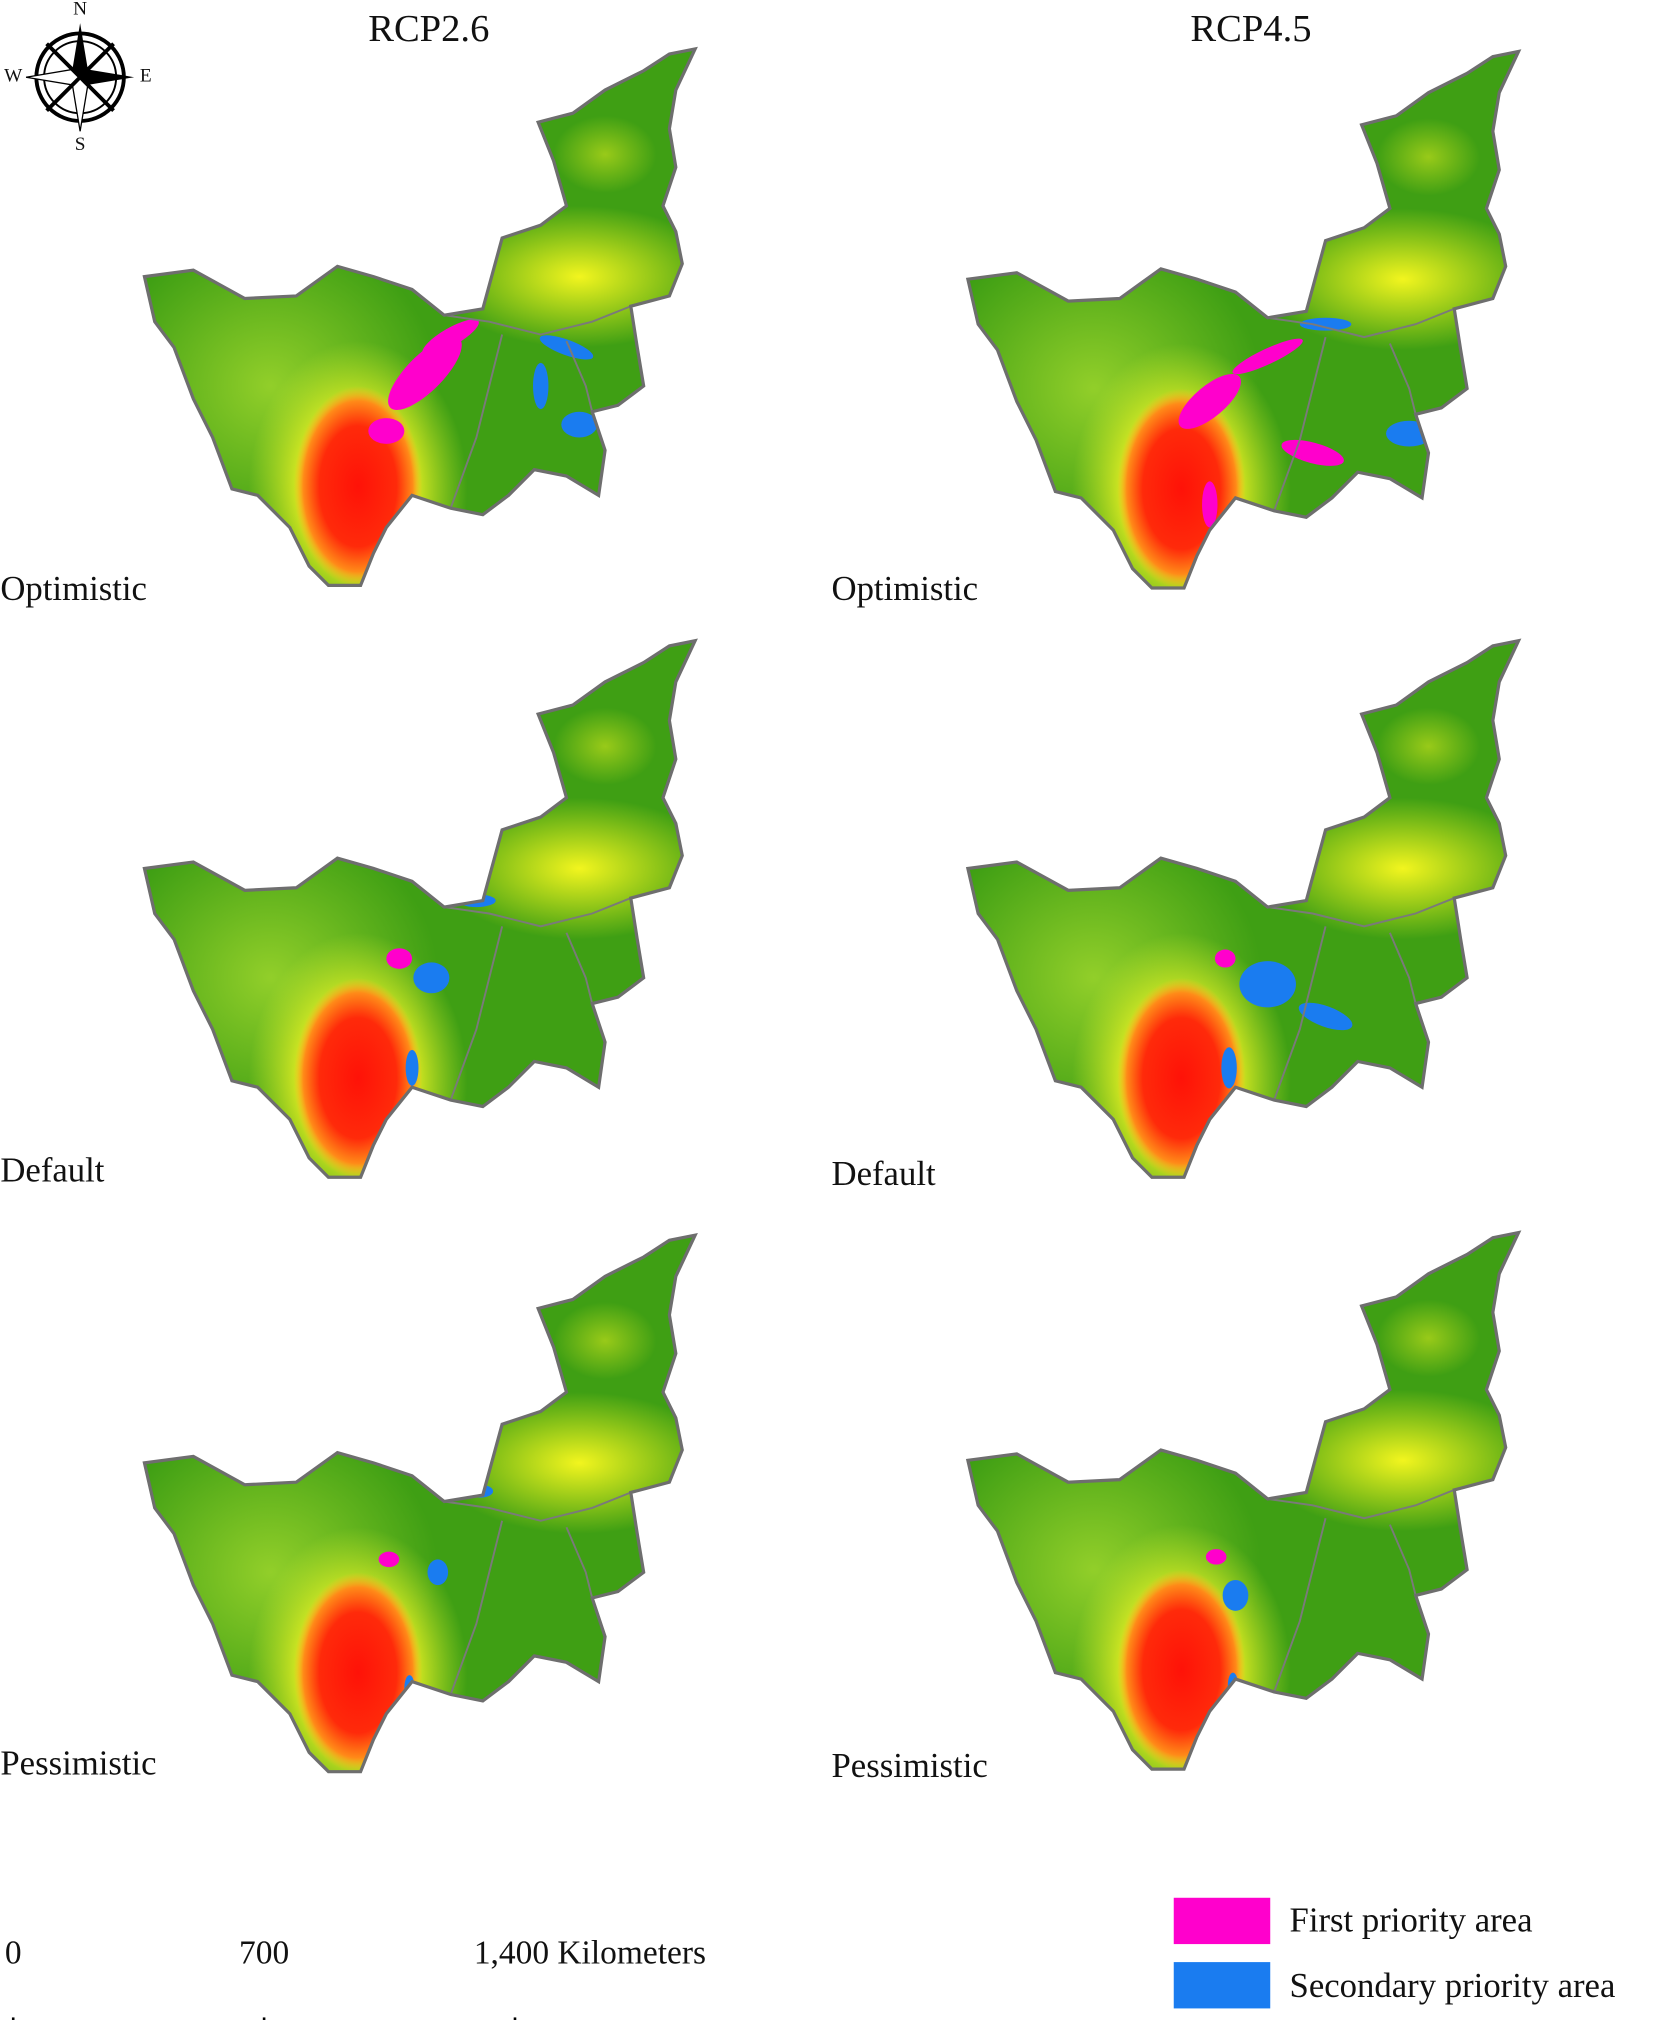 The height and width of the screenshot is (2020, 1654). What do you see at coordinates (146, 76) in the screenshot?
I see `compass-east: E` at bounding box center [146, 76].